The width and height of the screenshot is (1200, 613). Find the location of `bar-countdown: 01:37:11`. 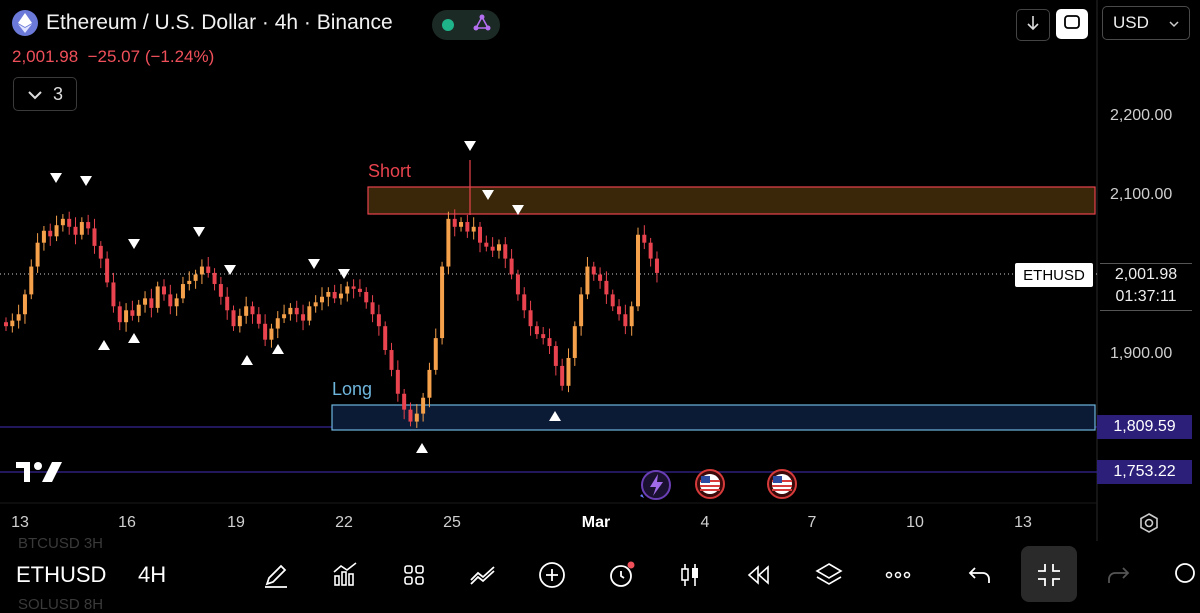

bar-countdown: 01:37:11 is located at coordinates (1146, 296).